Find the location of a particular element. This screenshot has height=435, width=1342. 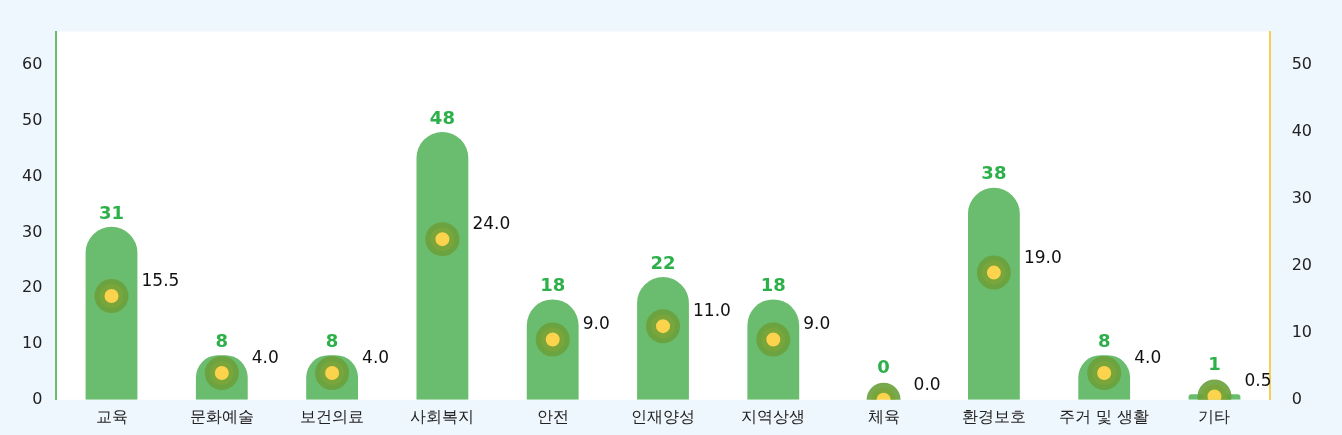

x-tick-label: 안전 is located at coordinates (552, 416).